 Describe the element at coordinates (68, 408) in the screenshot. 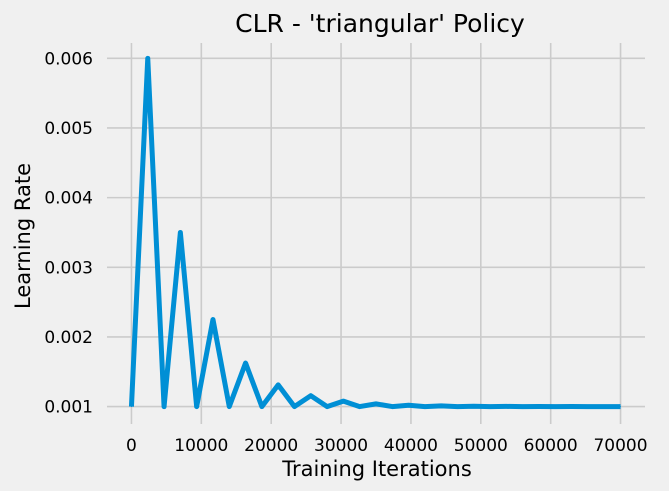

I see `y-tick-label: 0.001` at that location.